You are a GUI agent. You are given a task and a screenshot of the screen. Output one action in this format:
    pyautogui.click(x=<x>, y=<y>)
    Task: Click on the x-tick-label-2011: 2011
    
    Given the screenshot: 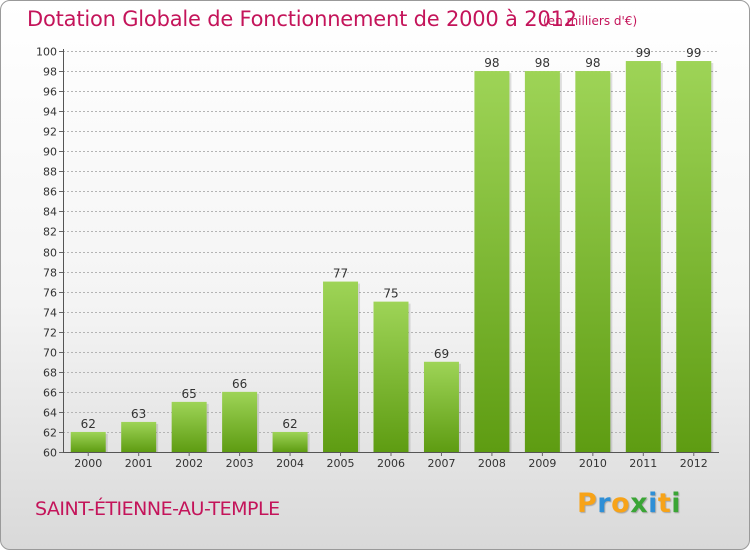 What is the action you would take?
    pyautogui.click(x=643, y=463)
    